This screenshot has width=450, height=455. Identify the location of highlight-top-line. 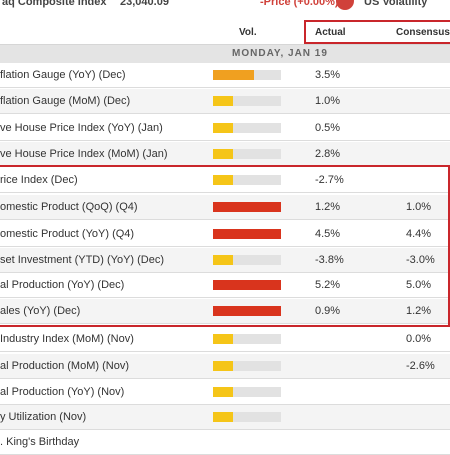
(225, 166).